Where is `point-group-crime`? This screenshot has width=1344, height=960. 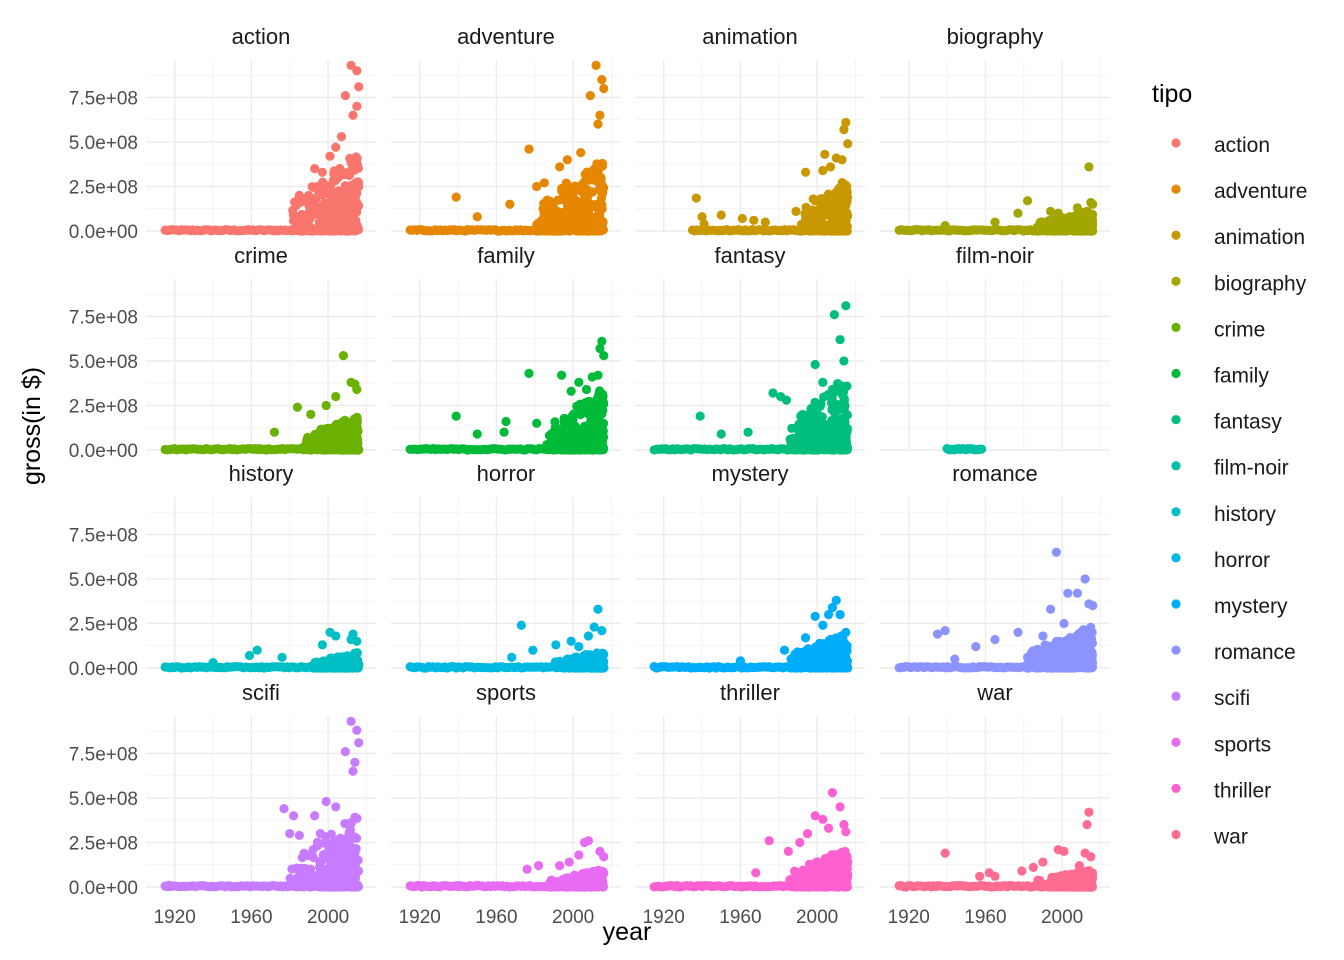 point-group-crime is located at coordinates (262, 402).